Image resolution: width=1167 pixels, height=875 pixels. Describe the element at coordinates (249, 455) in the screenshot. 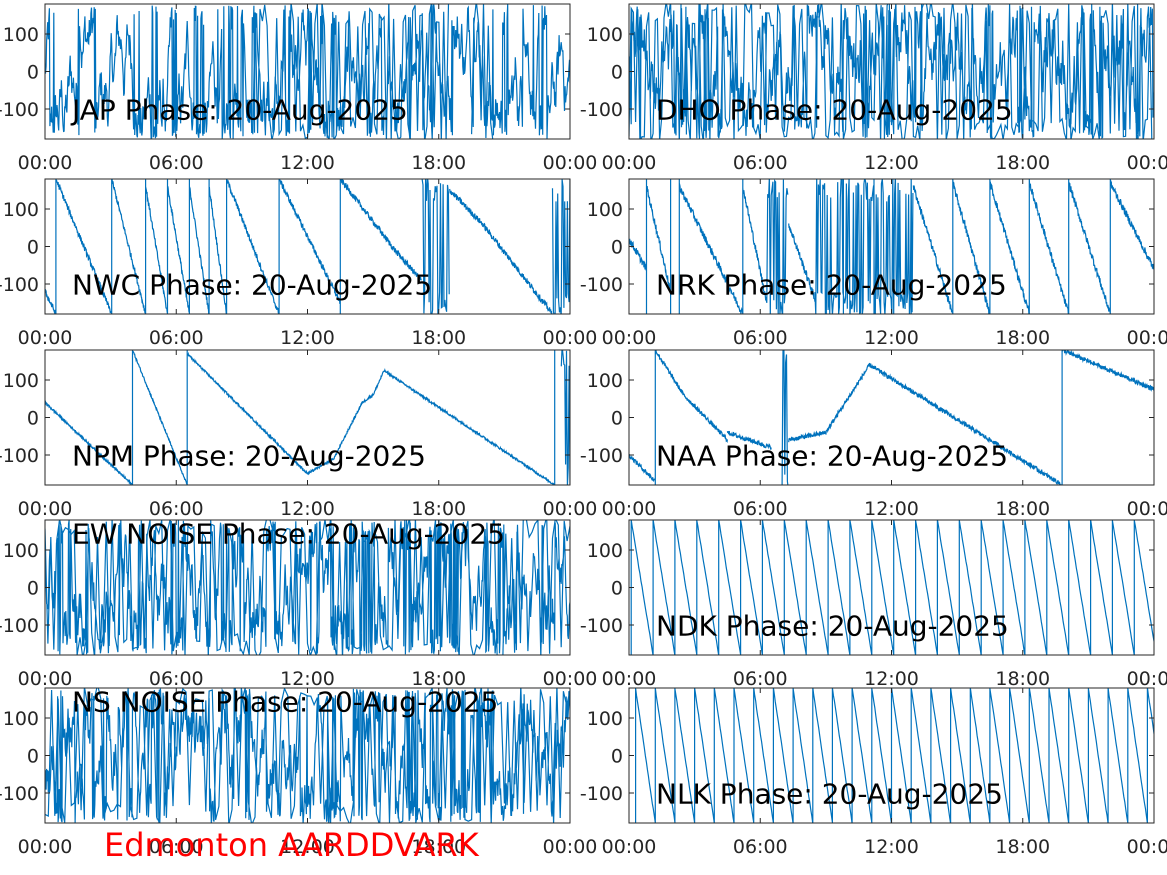

I see `panel-title: NPM Phase: 20-Aug-2025` at that location.